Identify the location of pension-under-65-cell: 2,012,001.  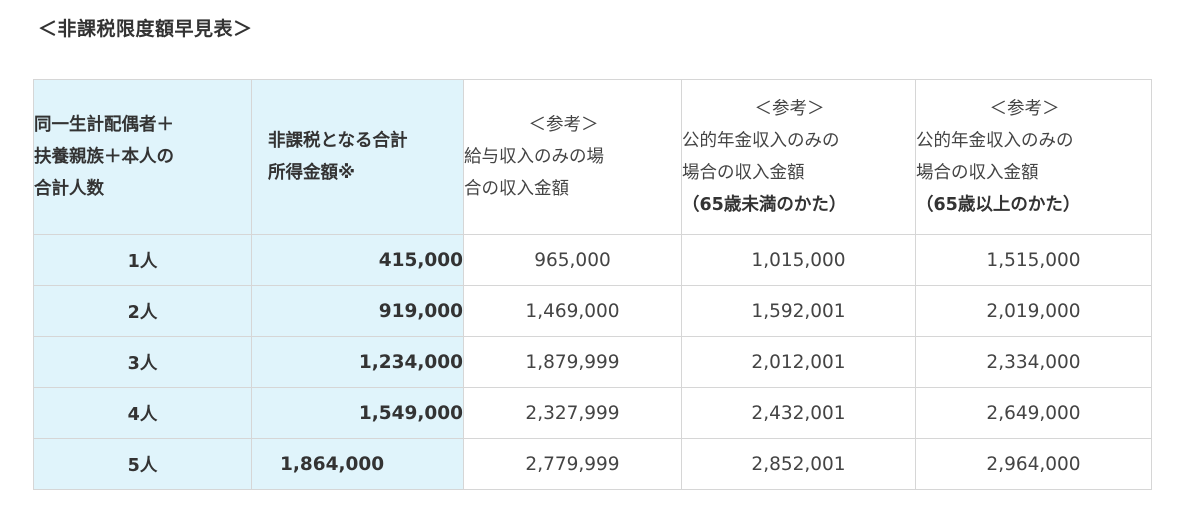
(798, 362).